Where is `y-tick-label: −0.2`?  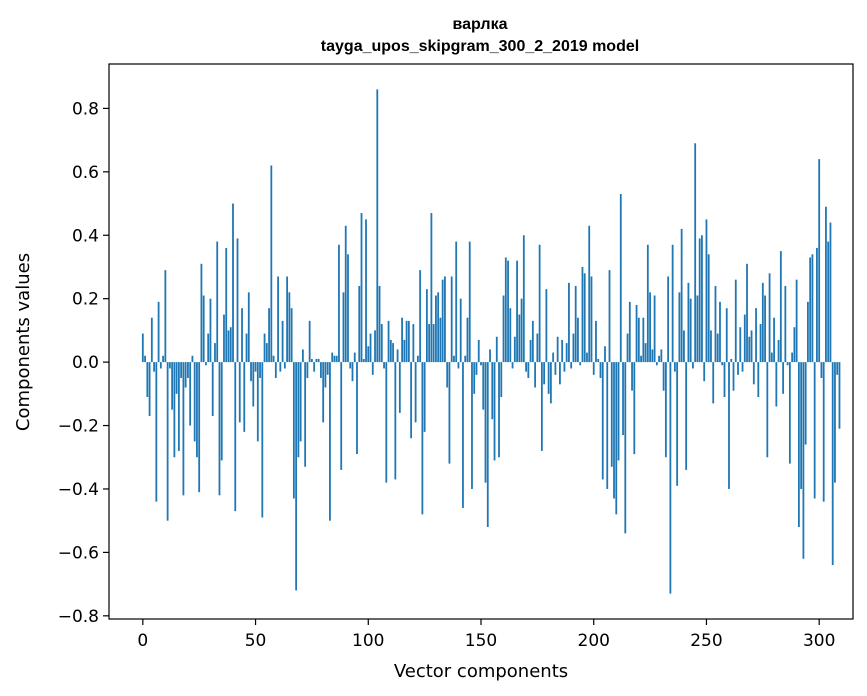 y-tick-label: −0.2 is located at coordinates (78, 427).